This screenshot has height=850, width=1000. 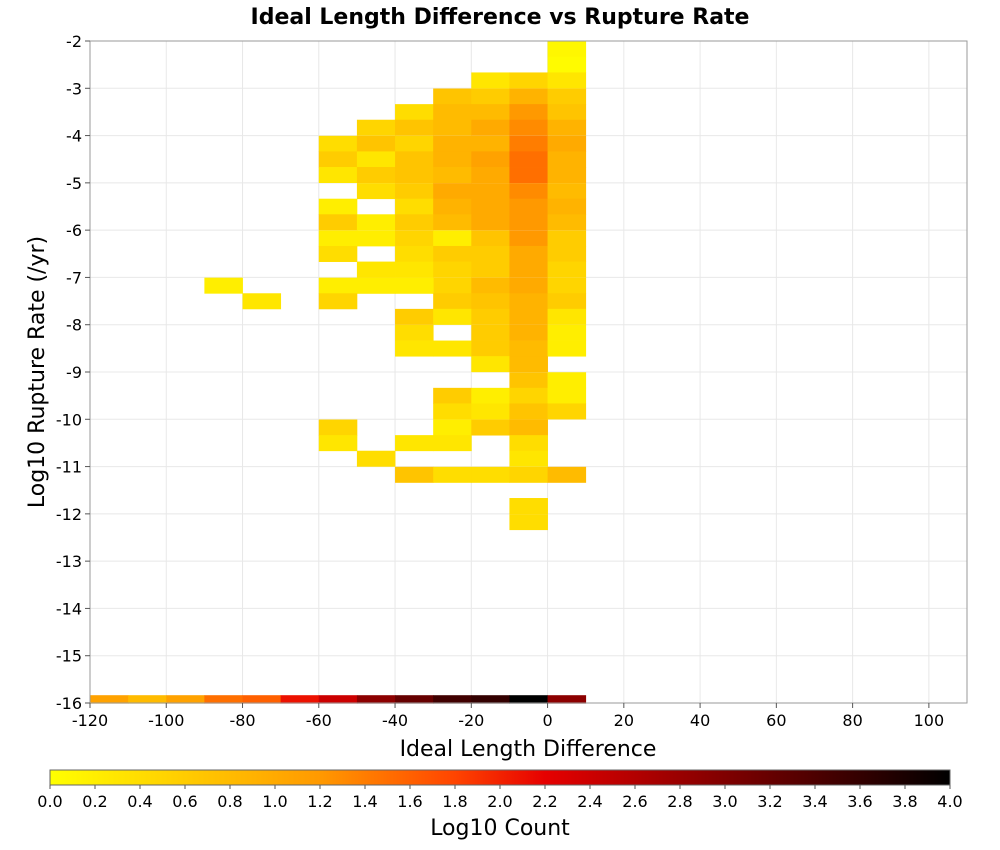 What do you see at coordinates (90, 720) in the screenshot?
I see `x-tick-label: -120` at bounding box center [90, 720].